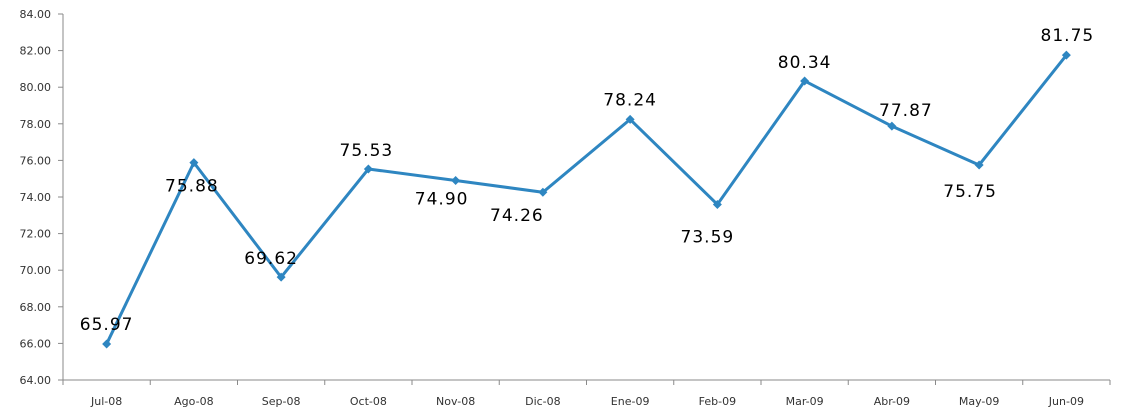 Image resolution: width=1123 pixels, height=410 pixels. I want to click on x-tick-label: Jun-09, so click(1066, 401).